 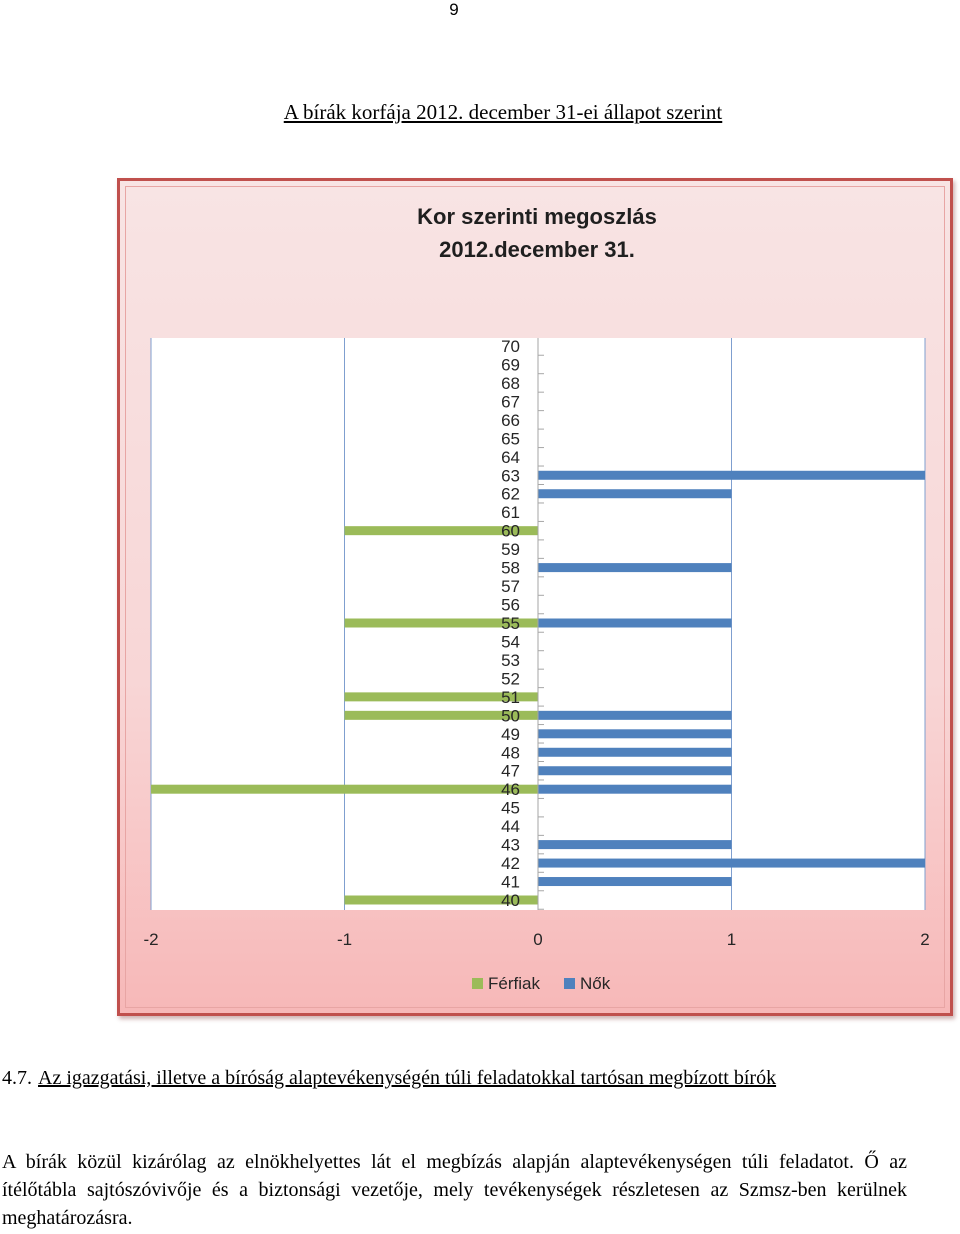 What do you see at coordinates (510, 586) in the screenshot?
I see `y-tick-label: 57` at bounding box center [510, 586].